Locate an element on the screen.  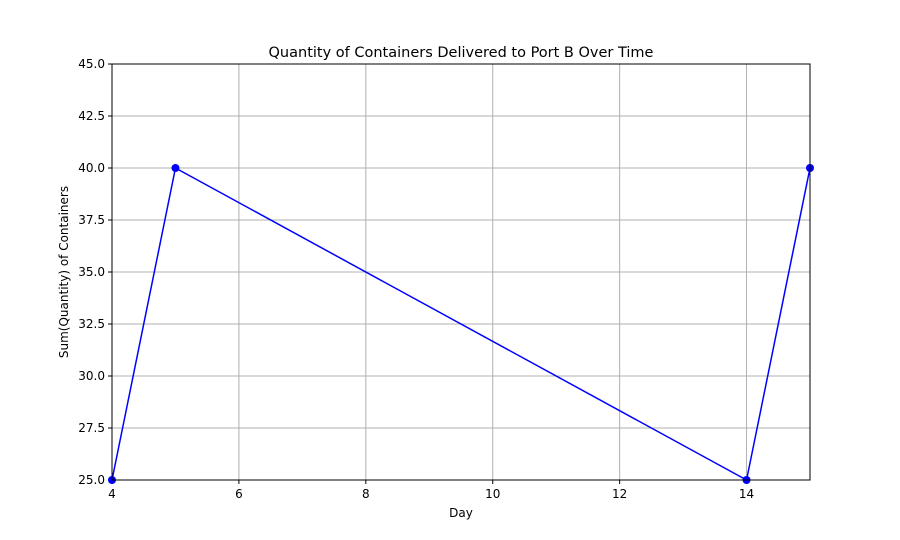
x-axis-label: Day is located at coordinates (461, 513).